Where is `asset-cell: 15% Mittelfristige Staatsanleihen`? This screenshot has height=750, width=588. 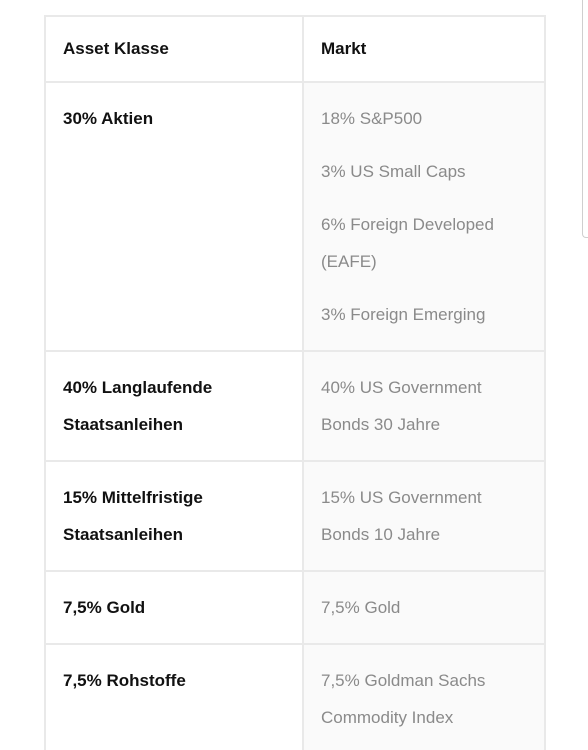
asset-cell: 15% Mittelfristige Staatsanleihen is located at coordinates (174, 516).